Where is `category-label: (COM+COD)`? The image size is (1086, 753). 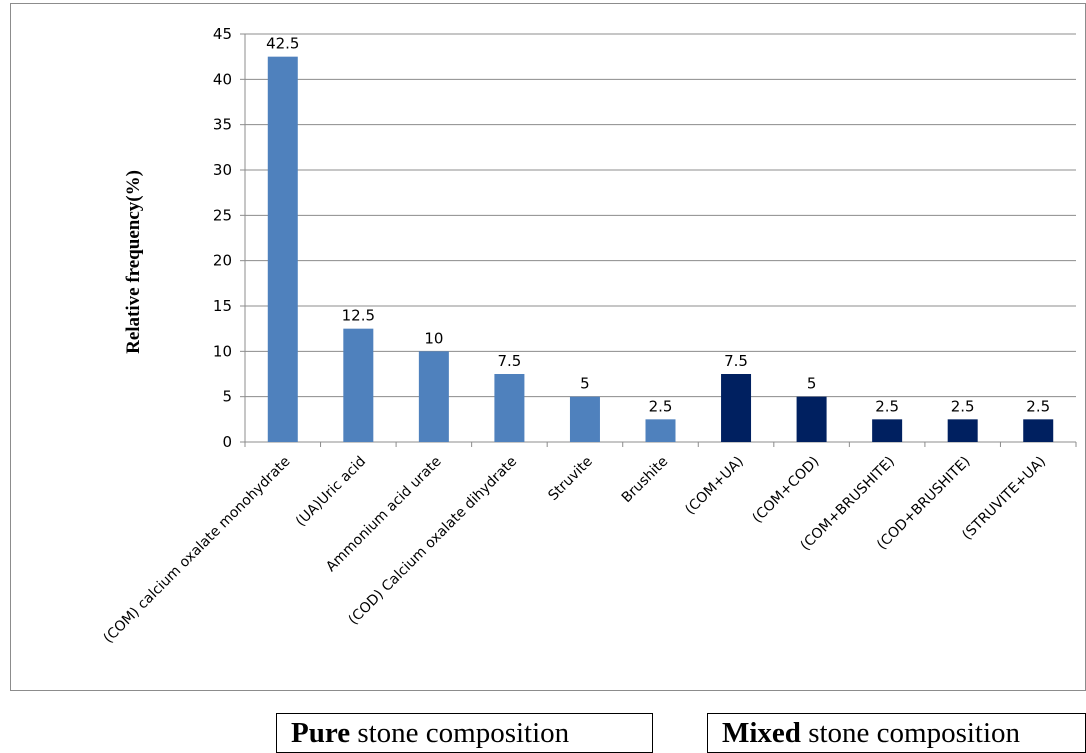 category-label: (COM+COD) is located at coordinates (786, 490).